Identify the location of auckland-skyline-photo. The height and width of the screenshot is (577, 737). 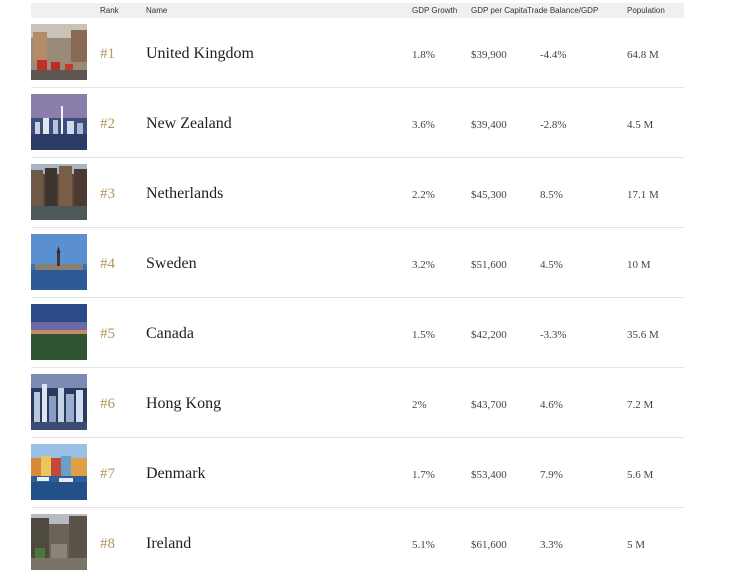
(59, 122).